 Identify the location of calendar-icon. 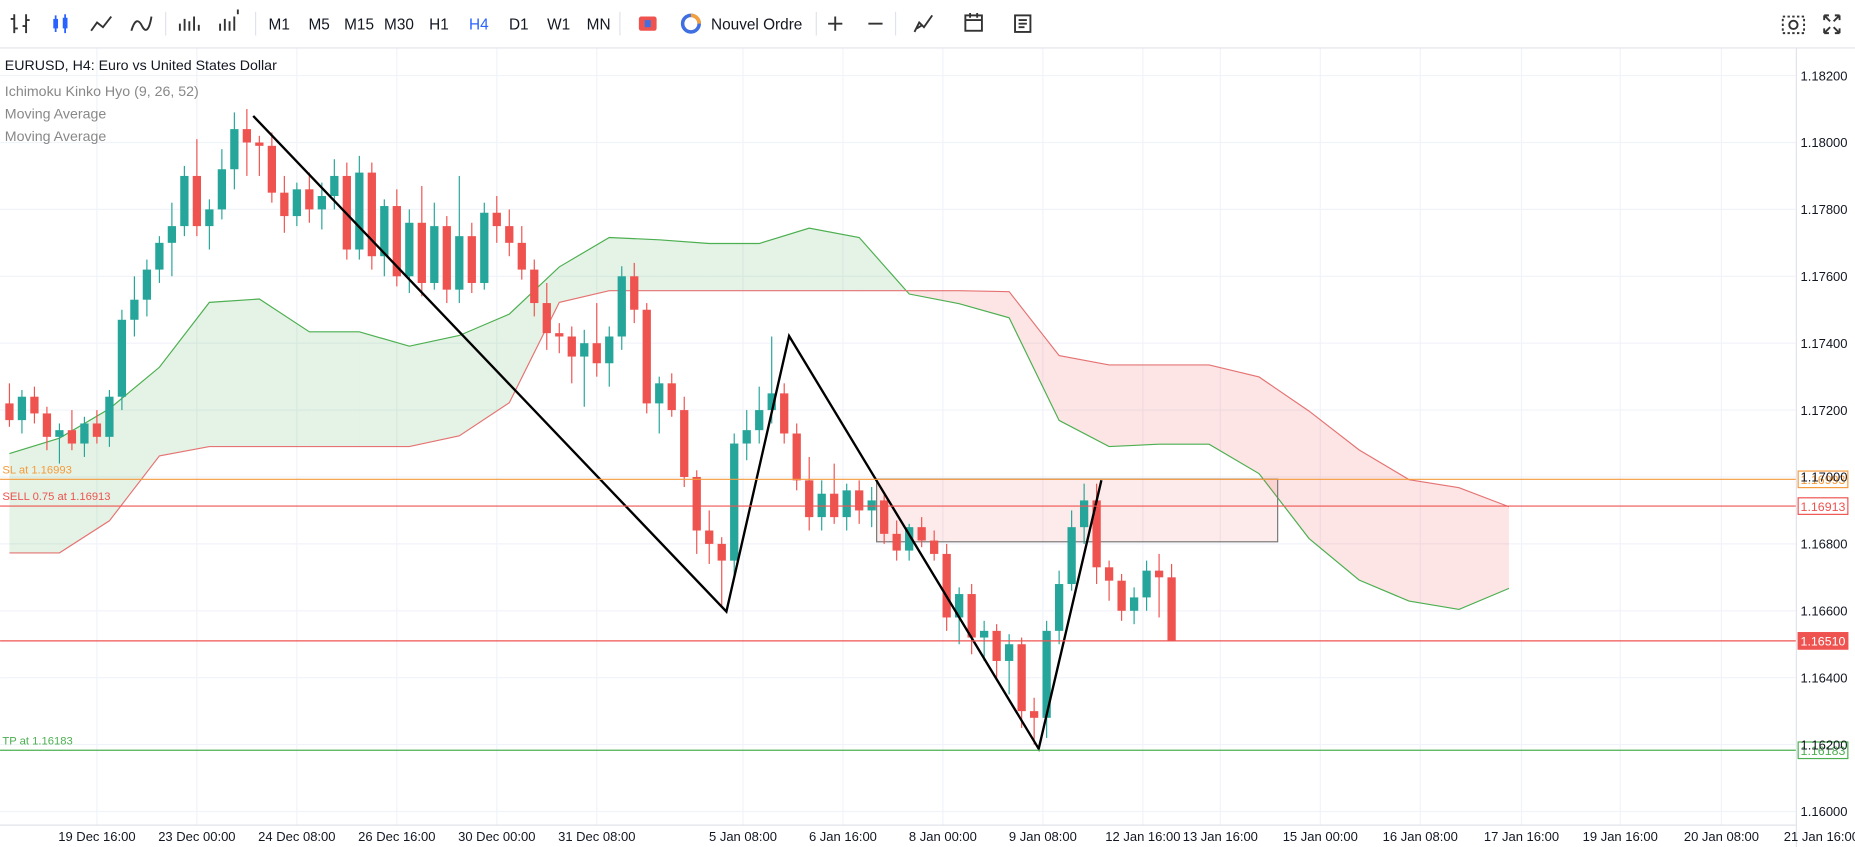
(973, 23).